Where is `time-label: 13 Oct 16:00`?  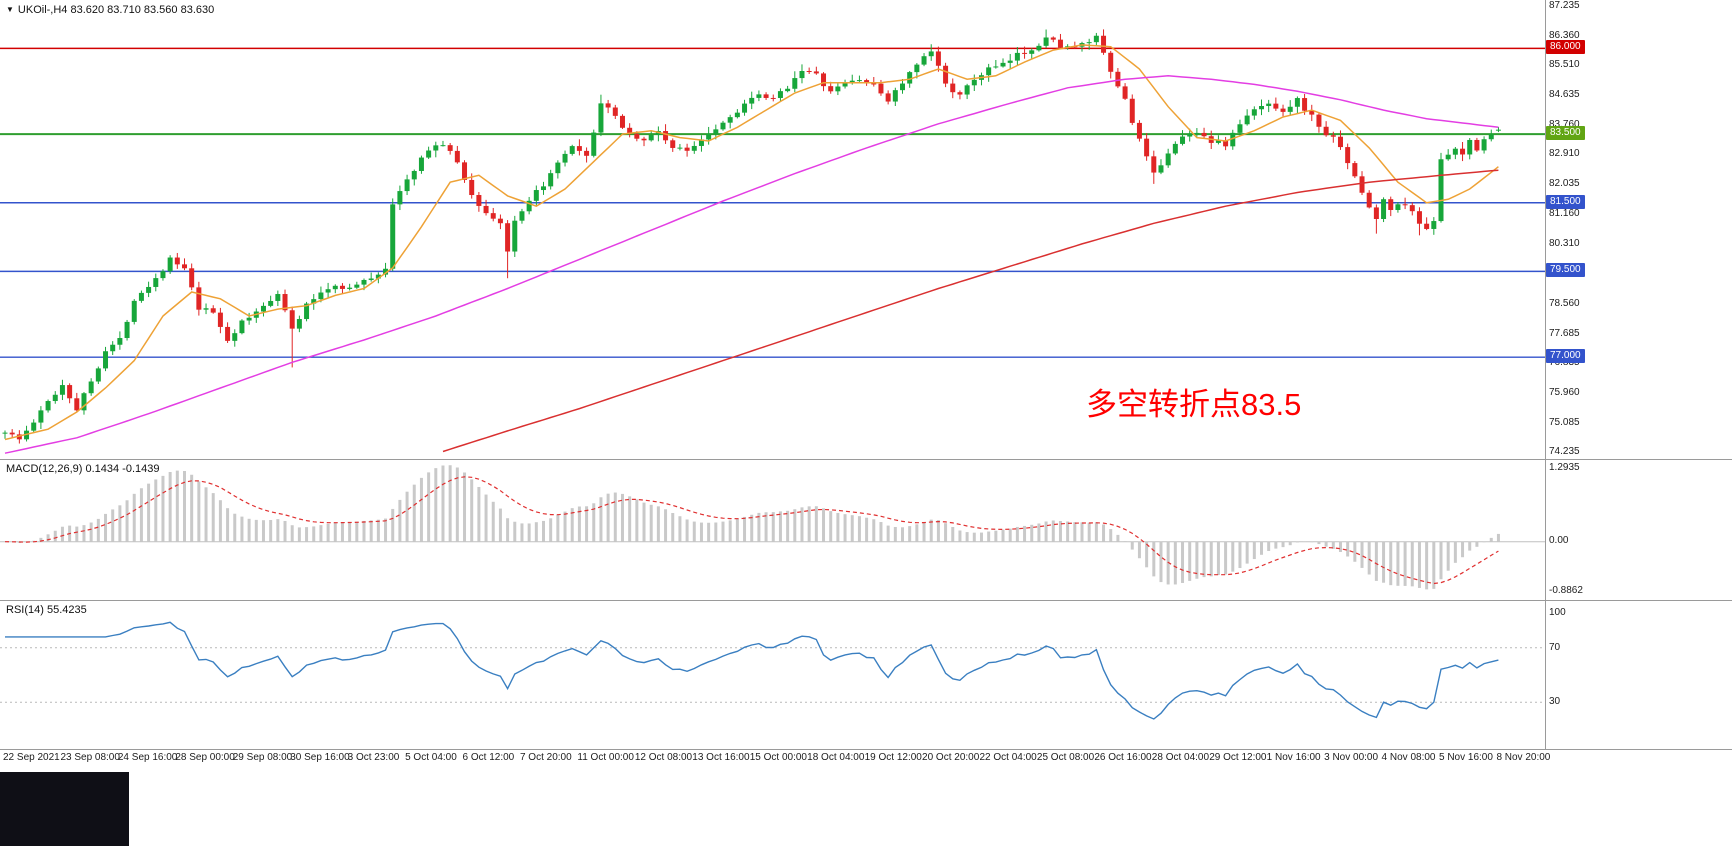
time-label: 13 Oct 16:00 is located at coordinates (721, 757).